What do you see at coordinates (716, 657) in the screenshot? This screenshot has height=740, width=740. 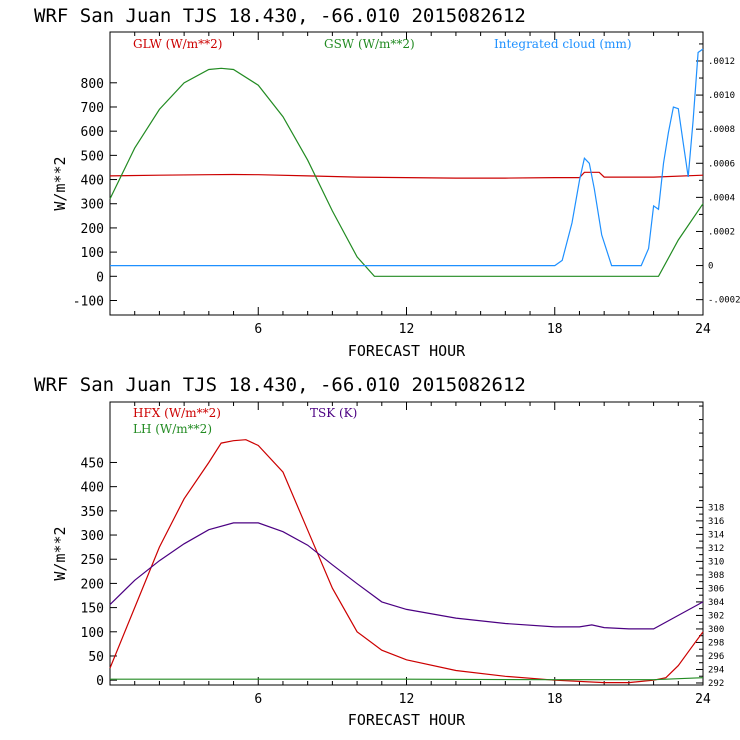 I see `y2-tick-label: 296` at bounding box center [716, 657].